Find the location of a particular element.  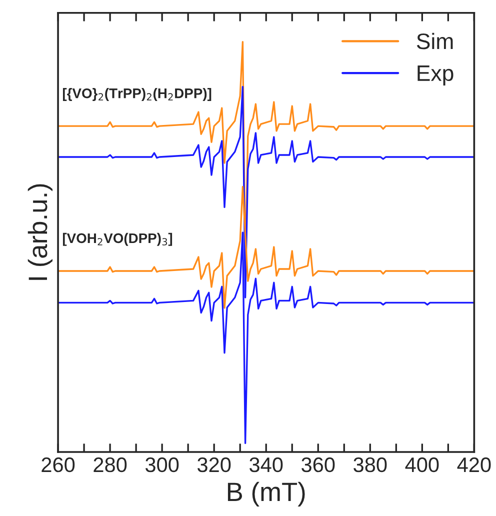

x-tick-label: 320 is located at coordinates (214, 464).